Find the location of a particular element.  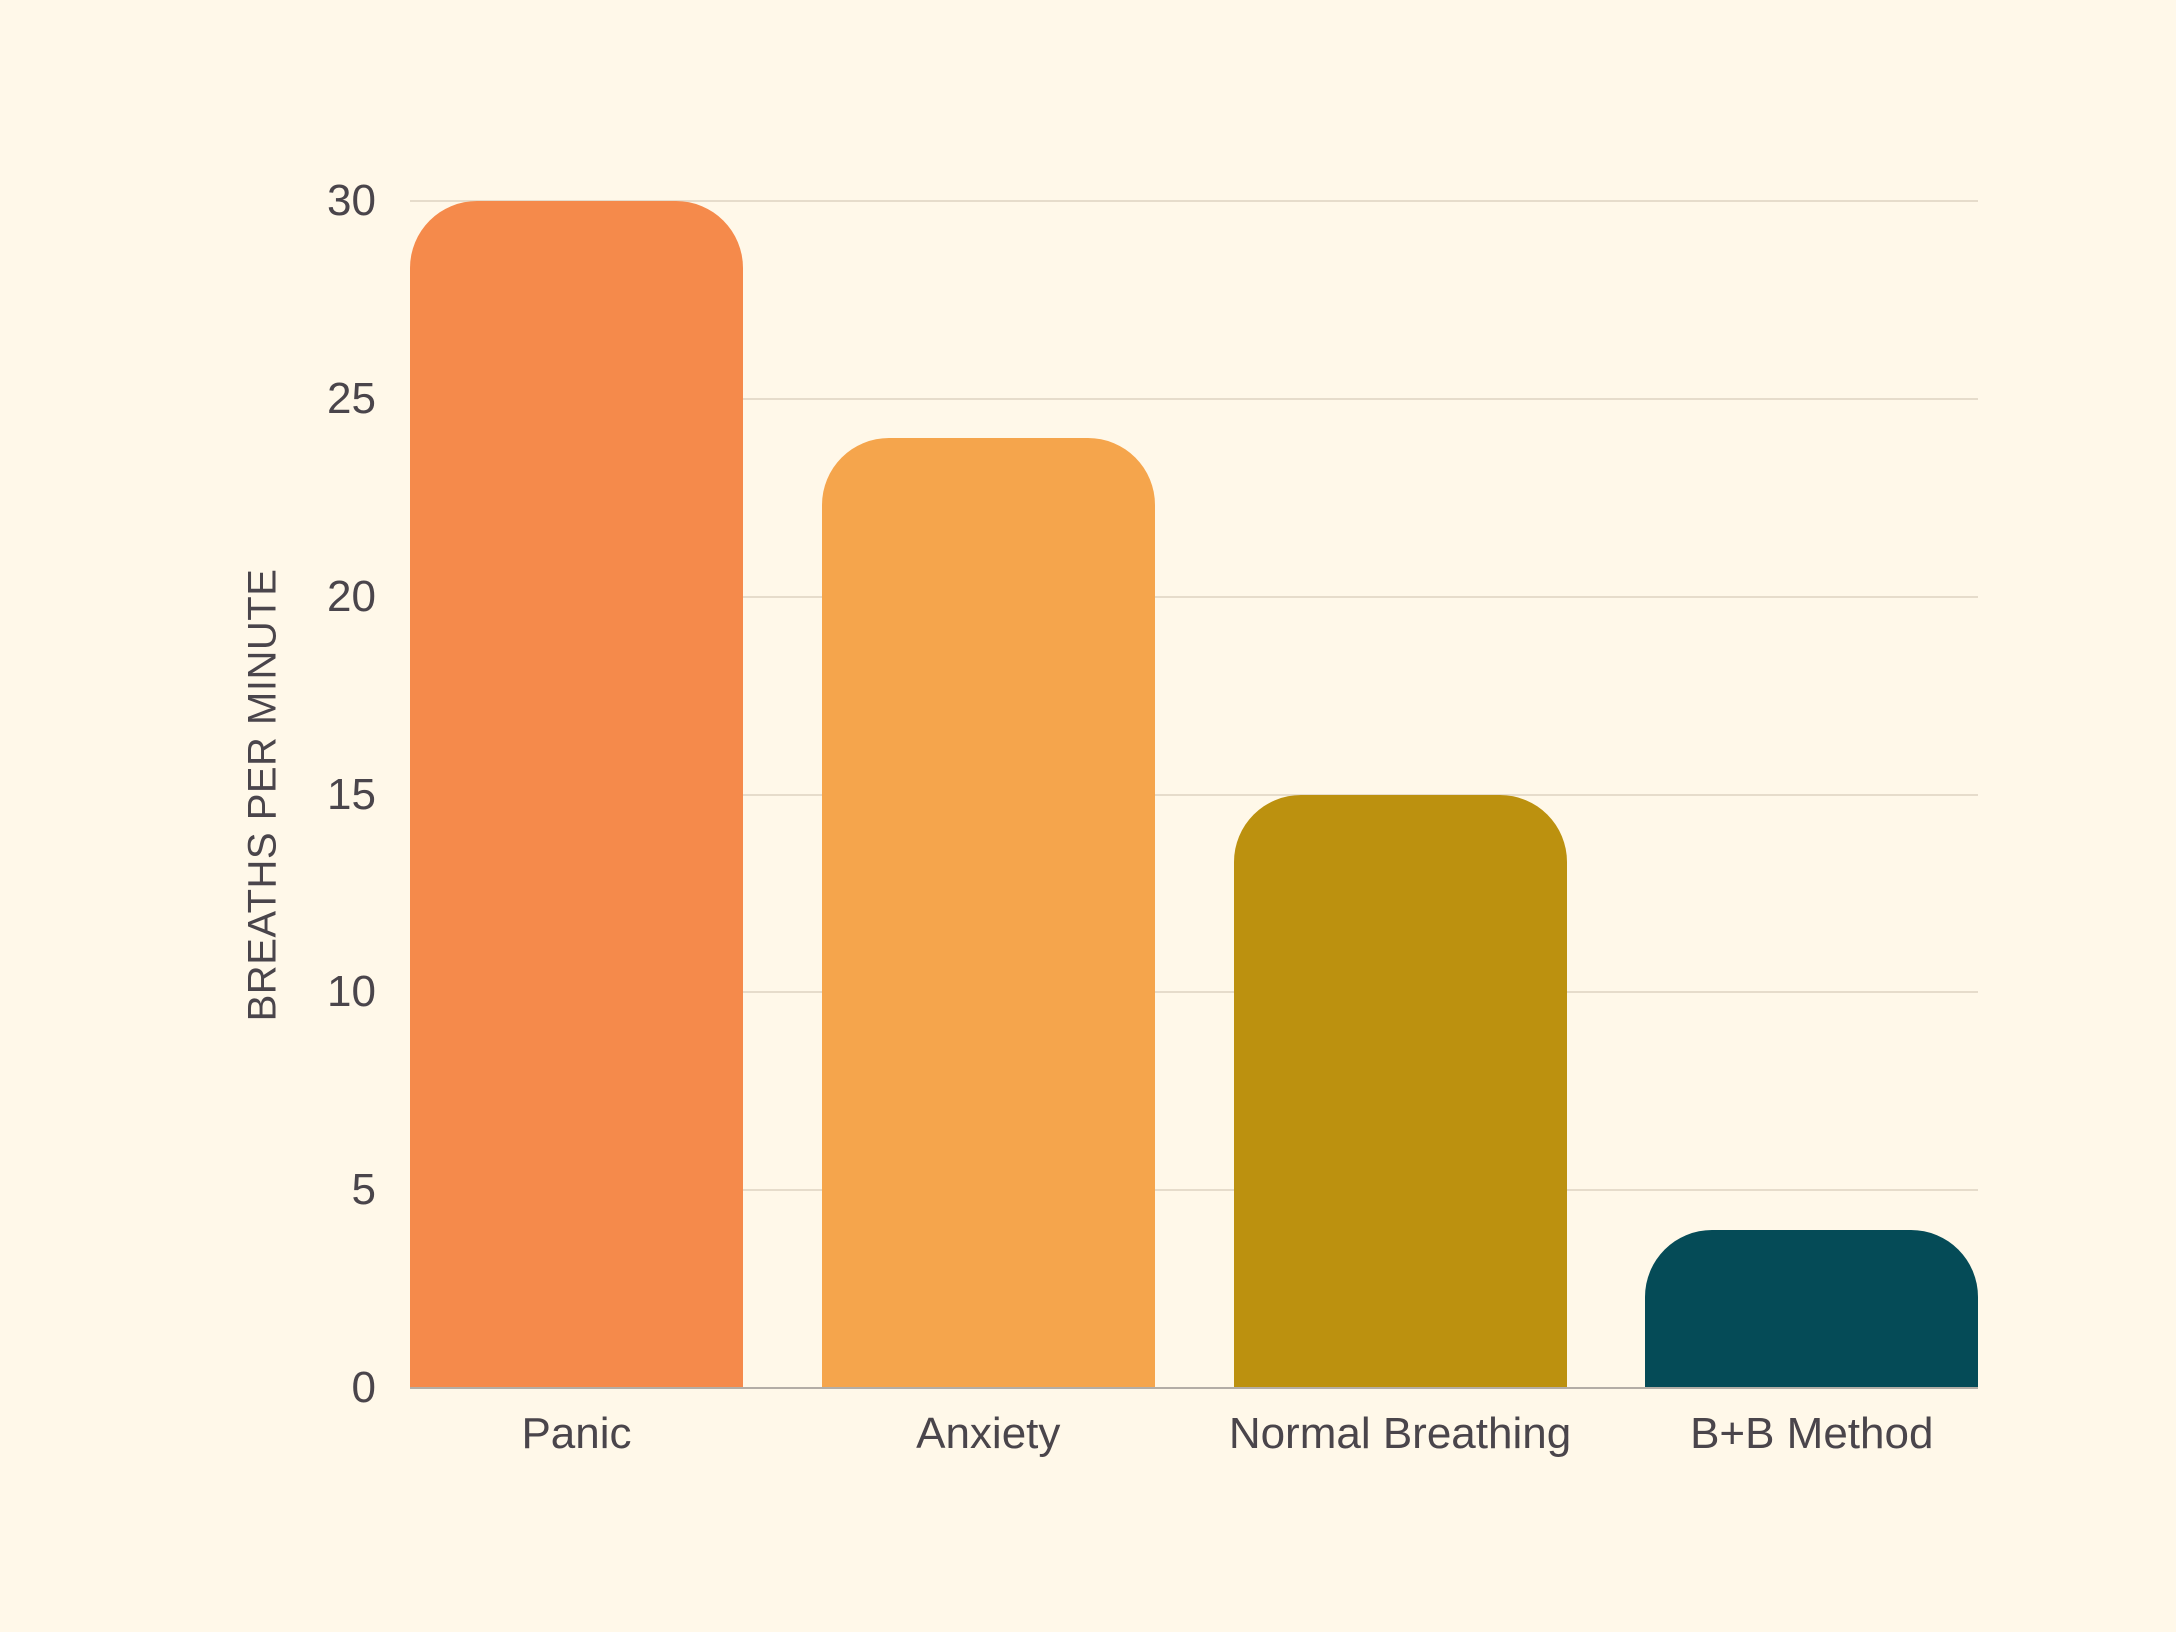

bar-normal-breathing is located at coordinates (1400, 1091).